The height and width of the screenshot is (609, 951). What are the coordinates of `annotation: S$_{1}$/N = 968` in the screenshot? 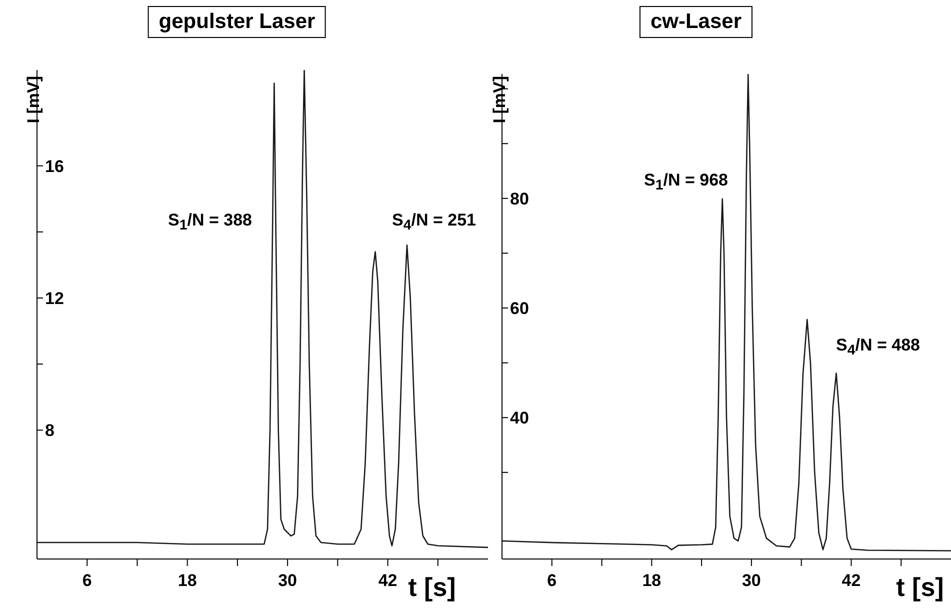 It's located at (686, 182).